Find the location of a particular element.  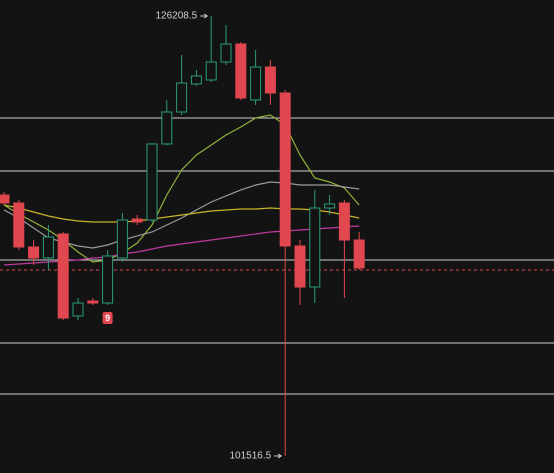

signal-badge is located at coordinates (107, 318).